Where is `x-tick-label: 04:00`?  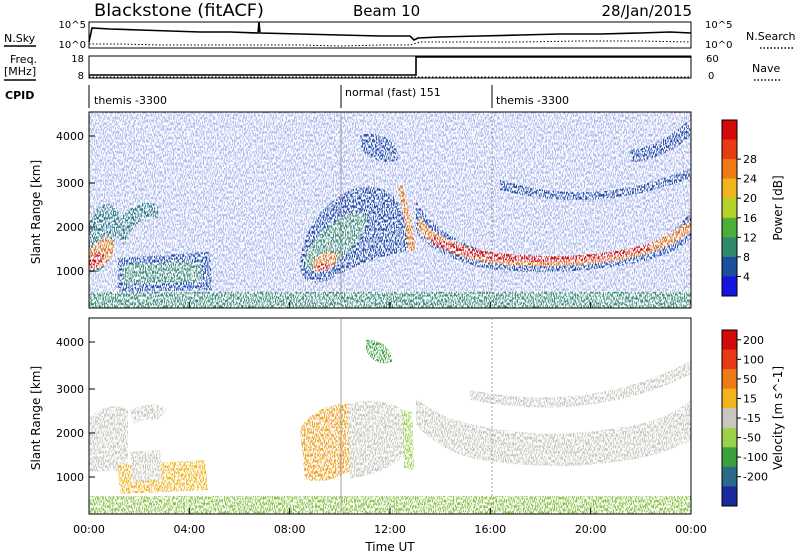
x-tick-label: 04:00 is located at coordinates (189, 529).